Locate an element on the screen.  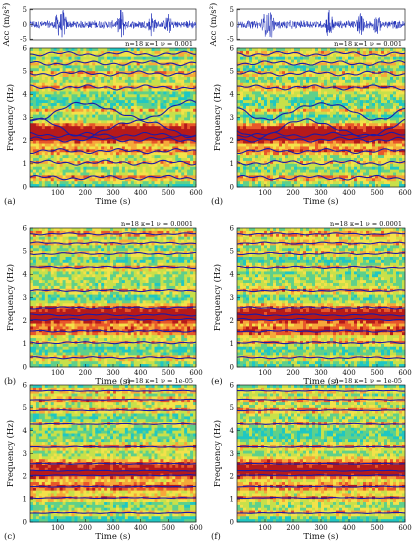
acc-ylabel: Acc (m/s²) is located at coordinates (6, 25).